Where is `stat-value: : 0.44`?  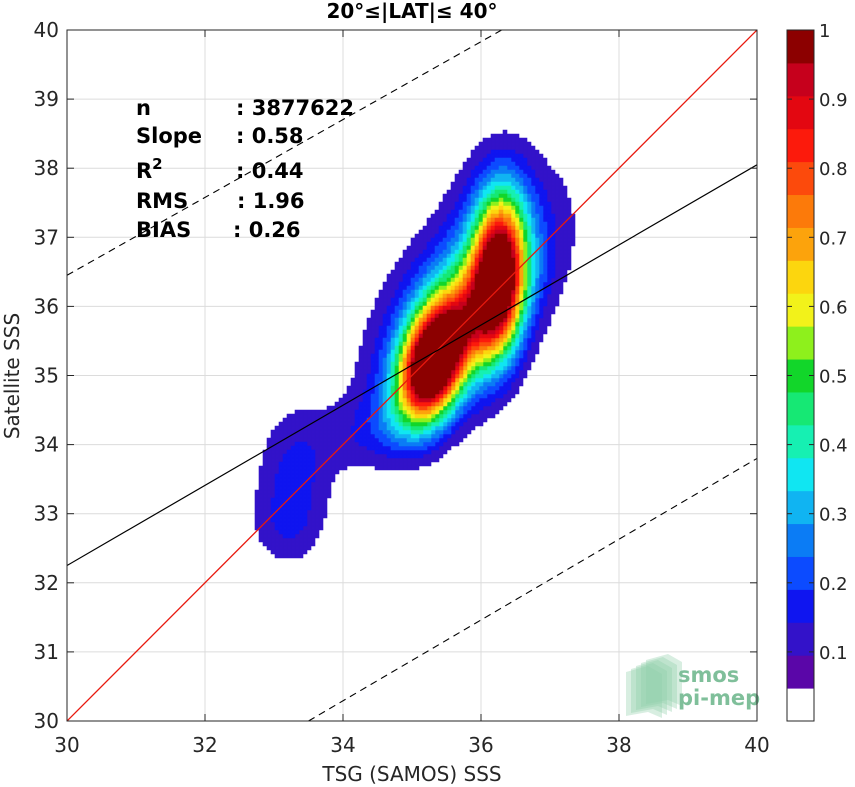 stat-value: : 0.44 is located at coordinates (270, 171).